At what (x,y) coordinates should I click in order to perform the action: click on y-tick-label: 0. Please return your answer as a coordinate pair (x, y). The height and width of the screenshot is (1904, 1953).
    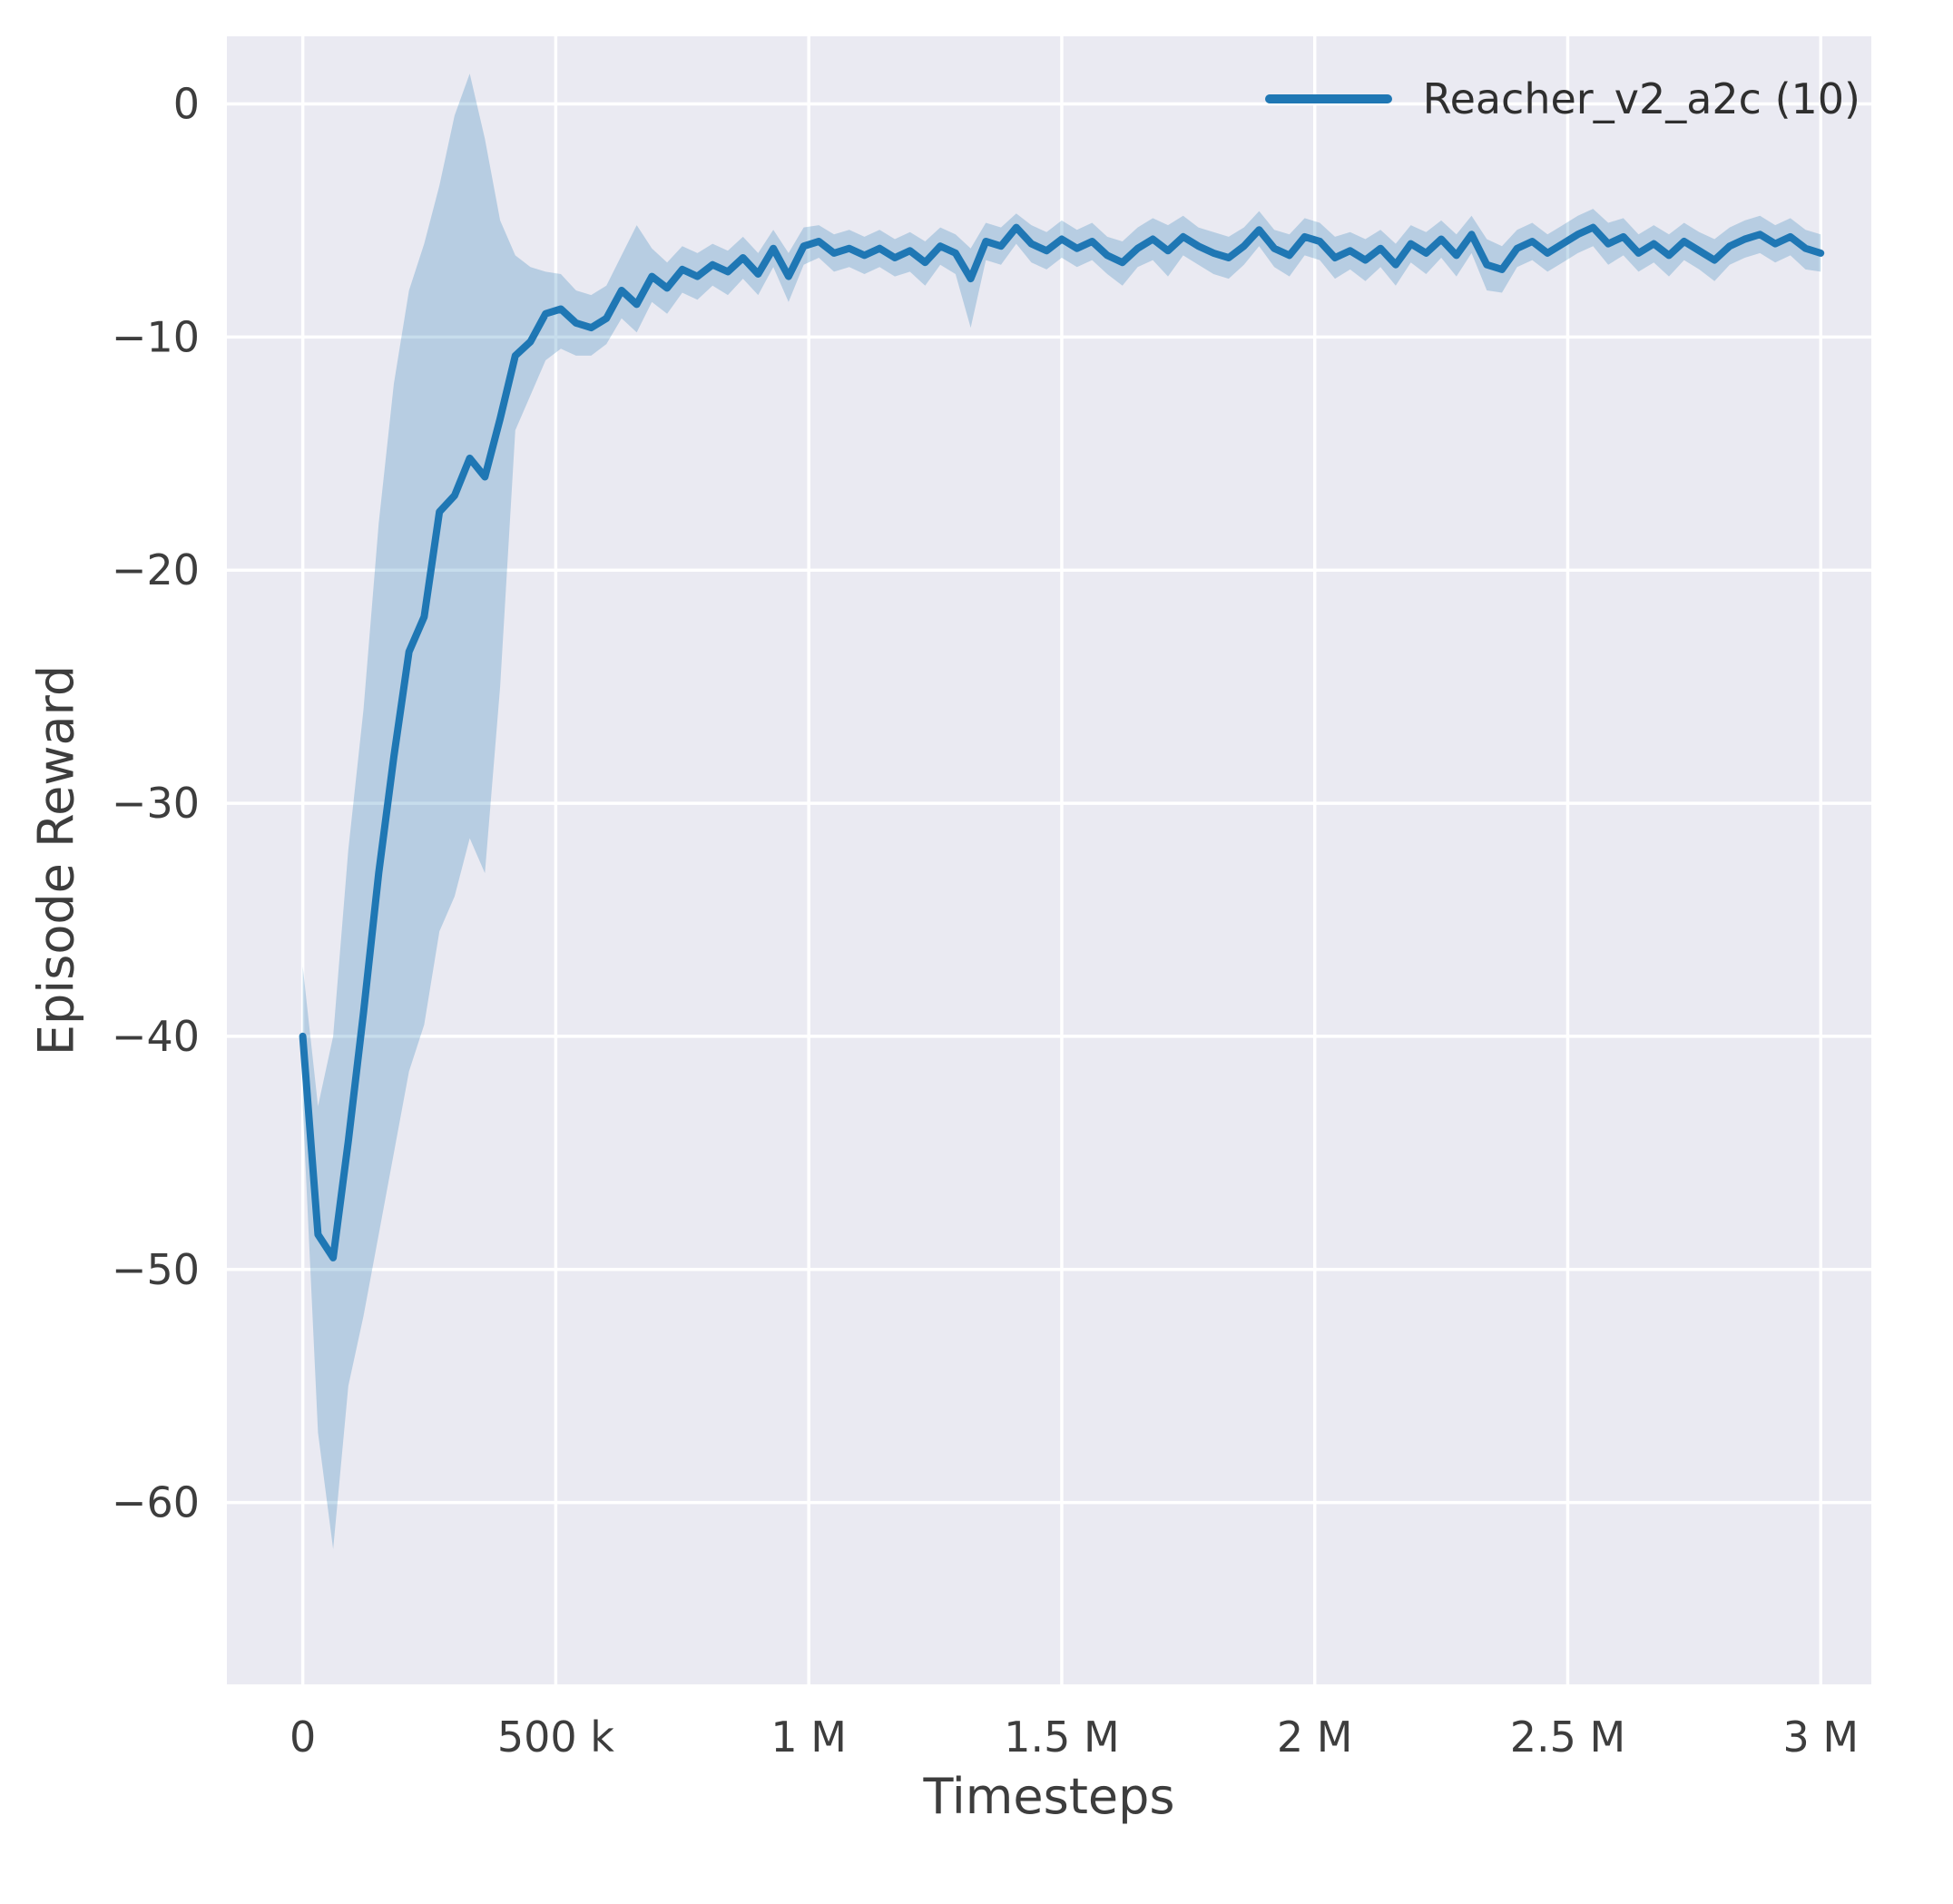
    Looking at the image, I should click on (187, 103).